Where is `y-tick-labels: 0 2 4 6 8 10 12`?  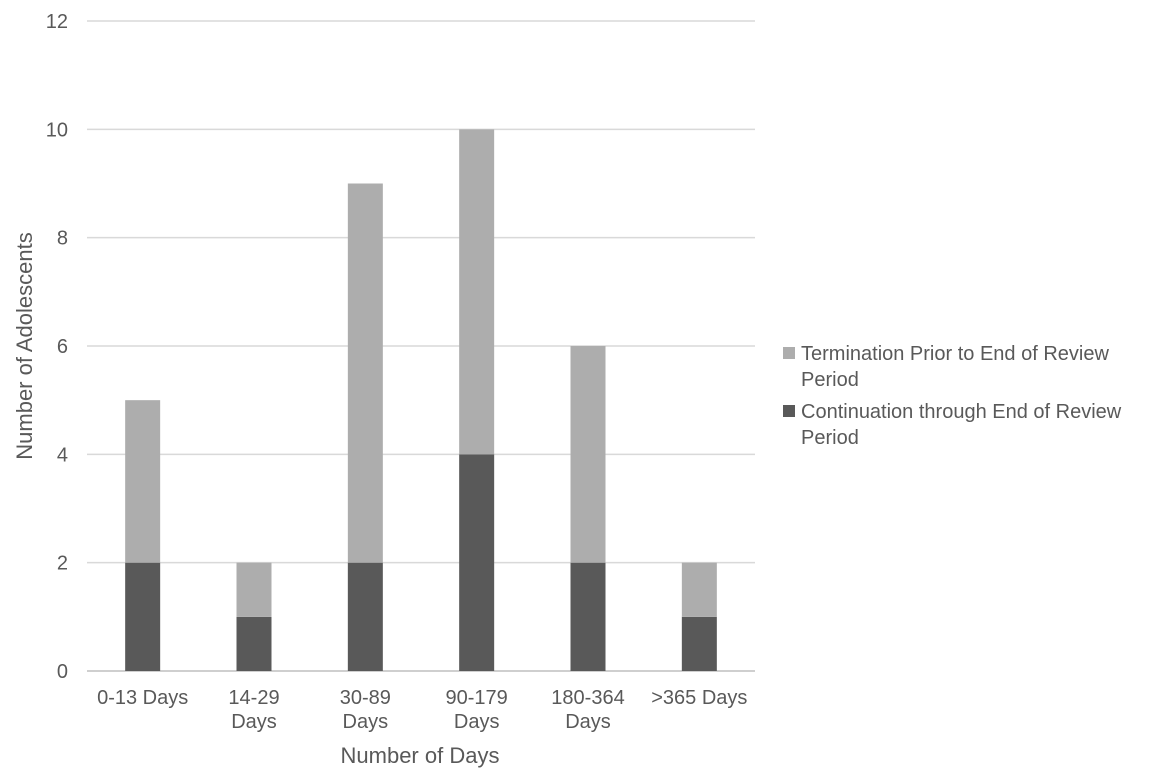
y-tick-labels: 0 2 4 6 8 10 12 is located at coordinates (57, 347).